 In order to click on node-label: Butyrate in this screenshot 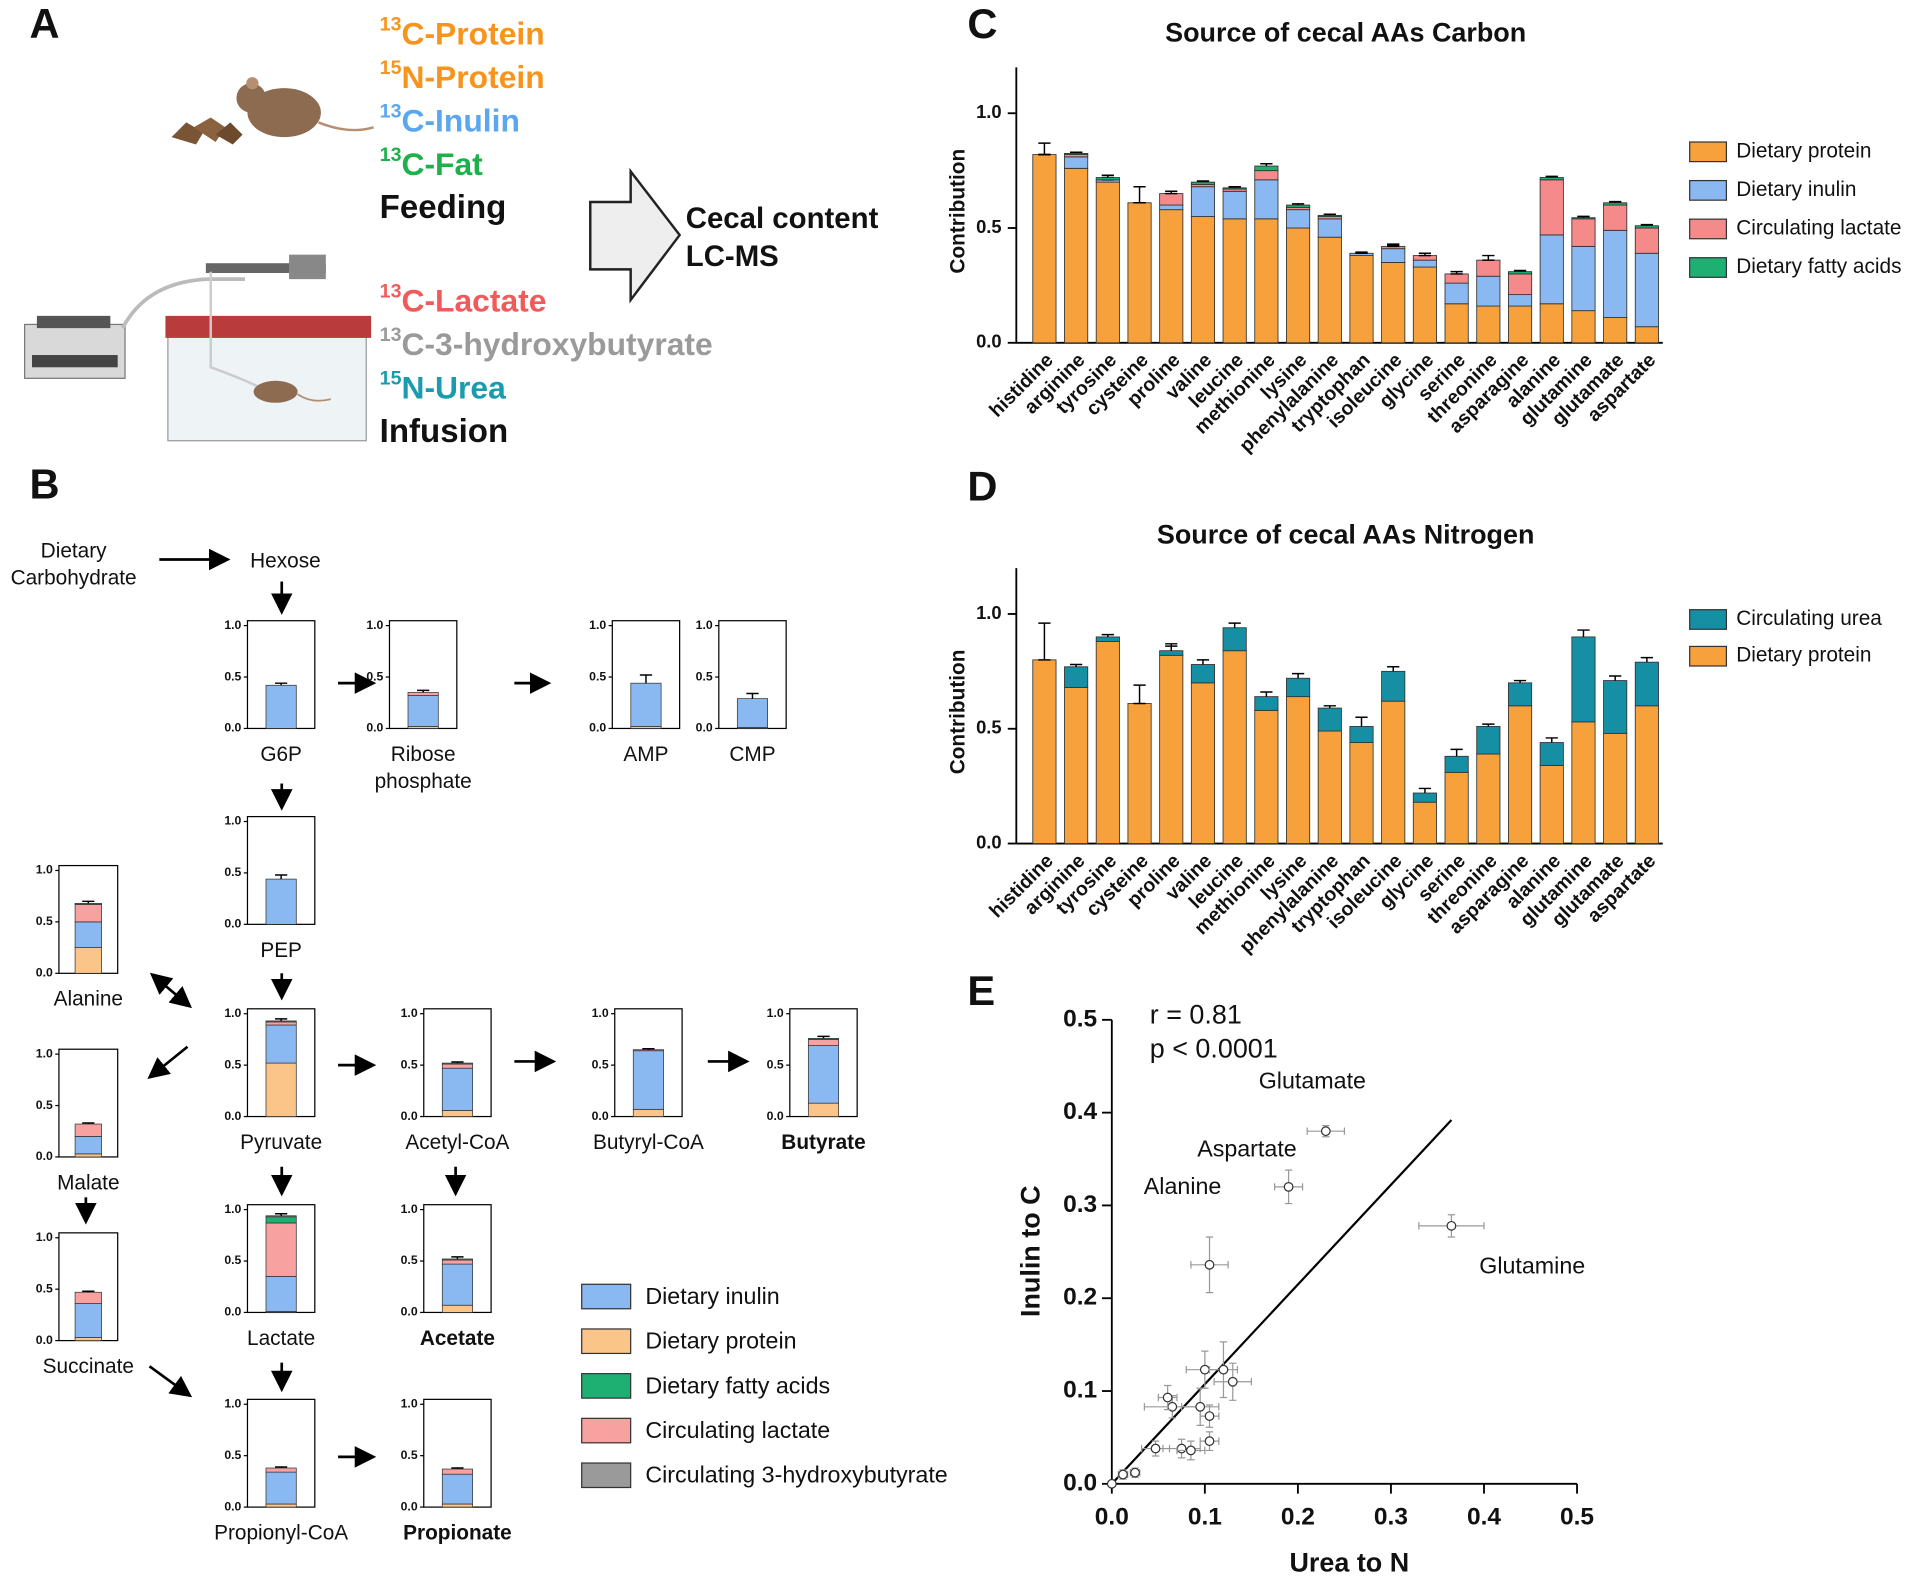, I will do `click(823, 1142)`.